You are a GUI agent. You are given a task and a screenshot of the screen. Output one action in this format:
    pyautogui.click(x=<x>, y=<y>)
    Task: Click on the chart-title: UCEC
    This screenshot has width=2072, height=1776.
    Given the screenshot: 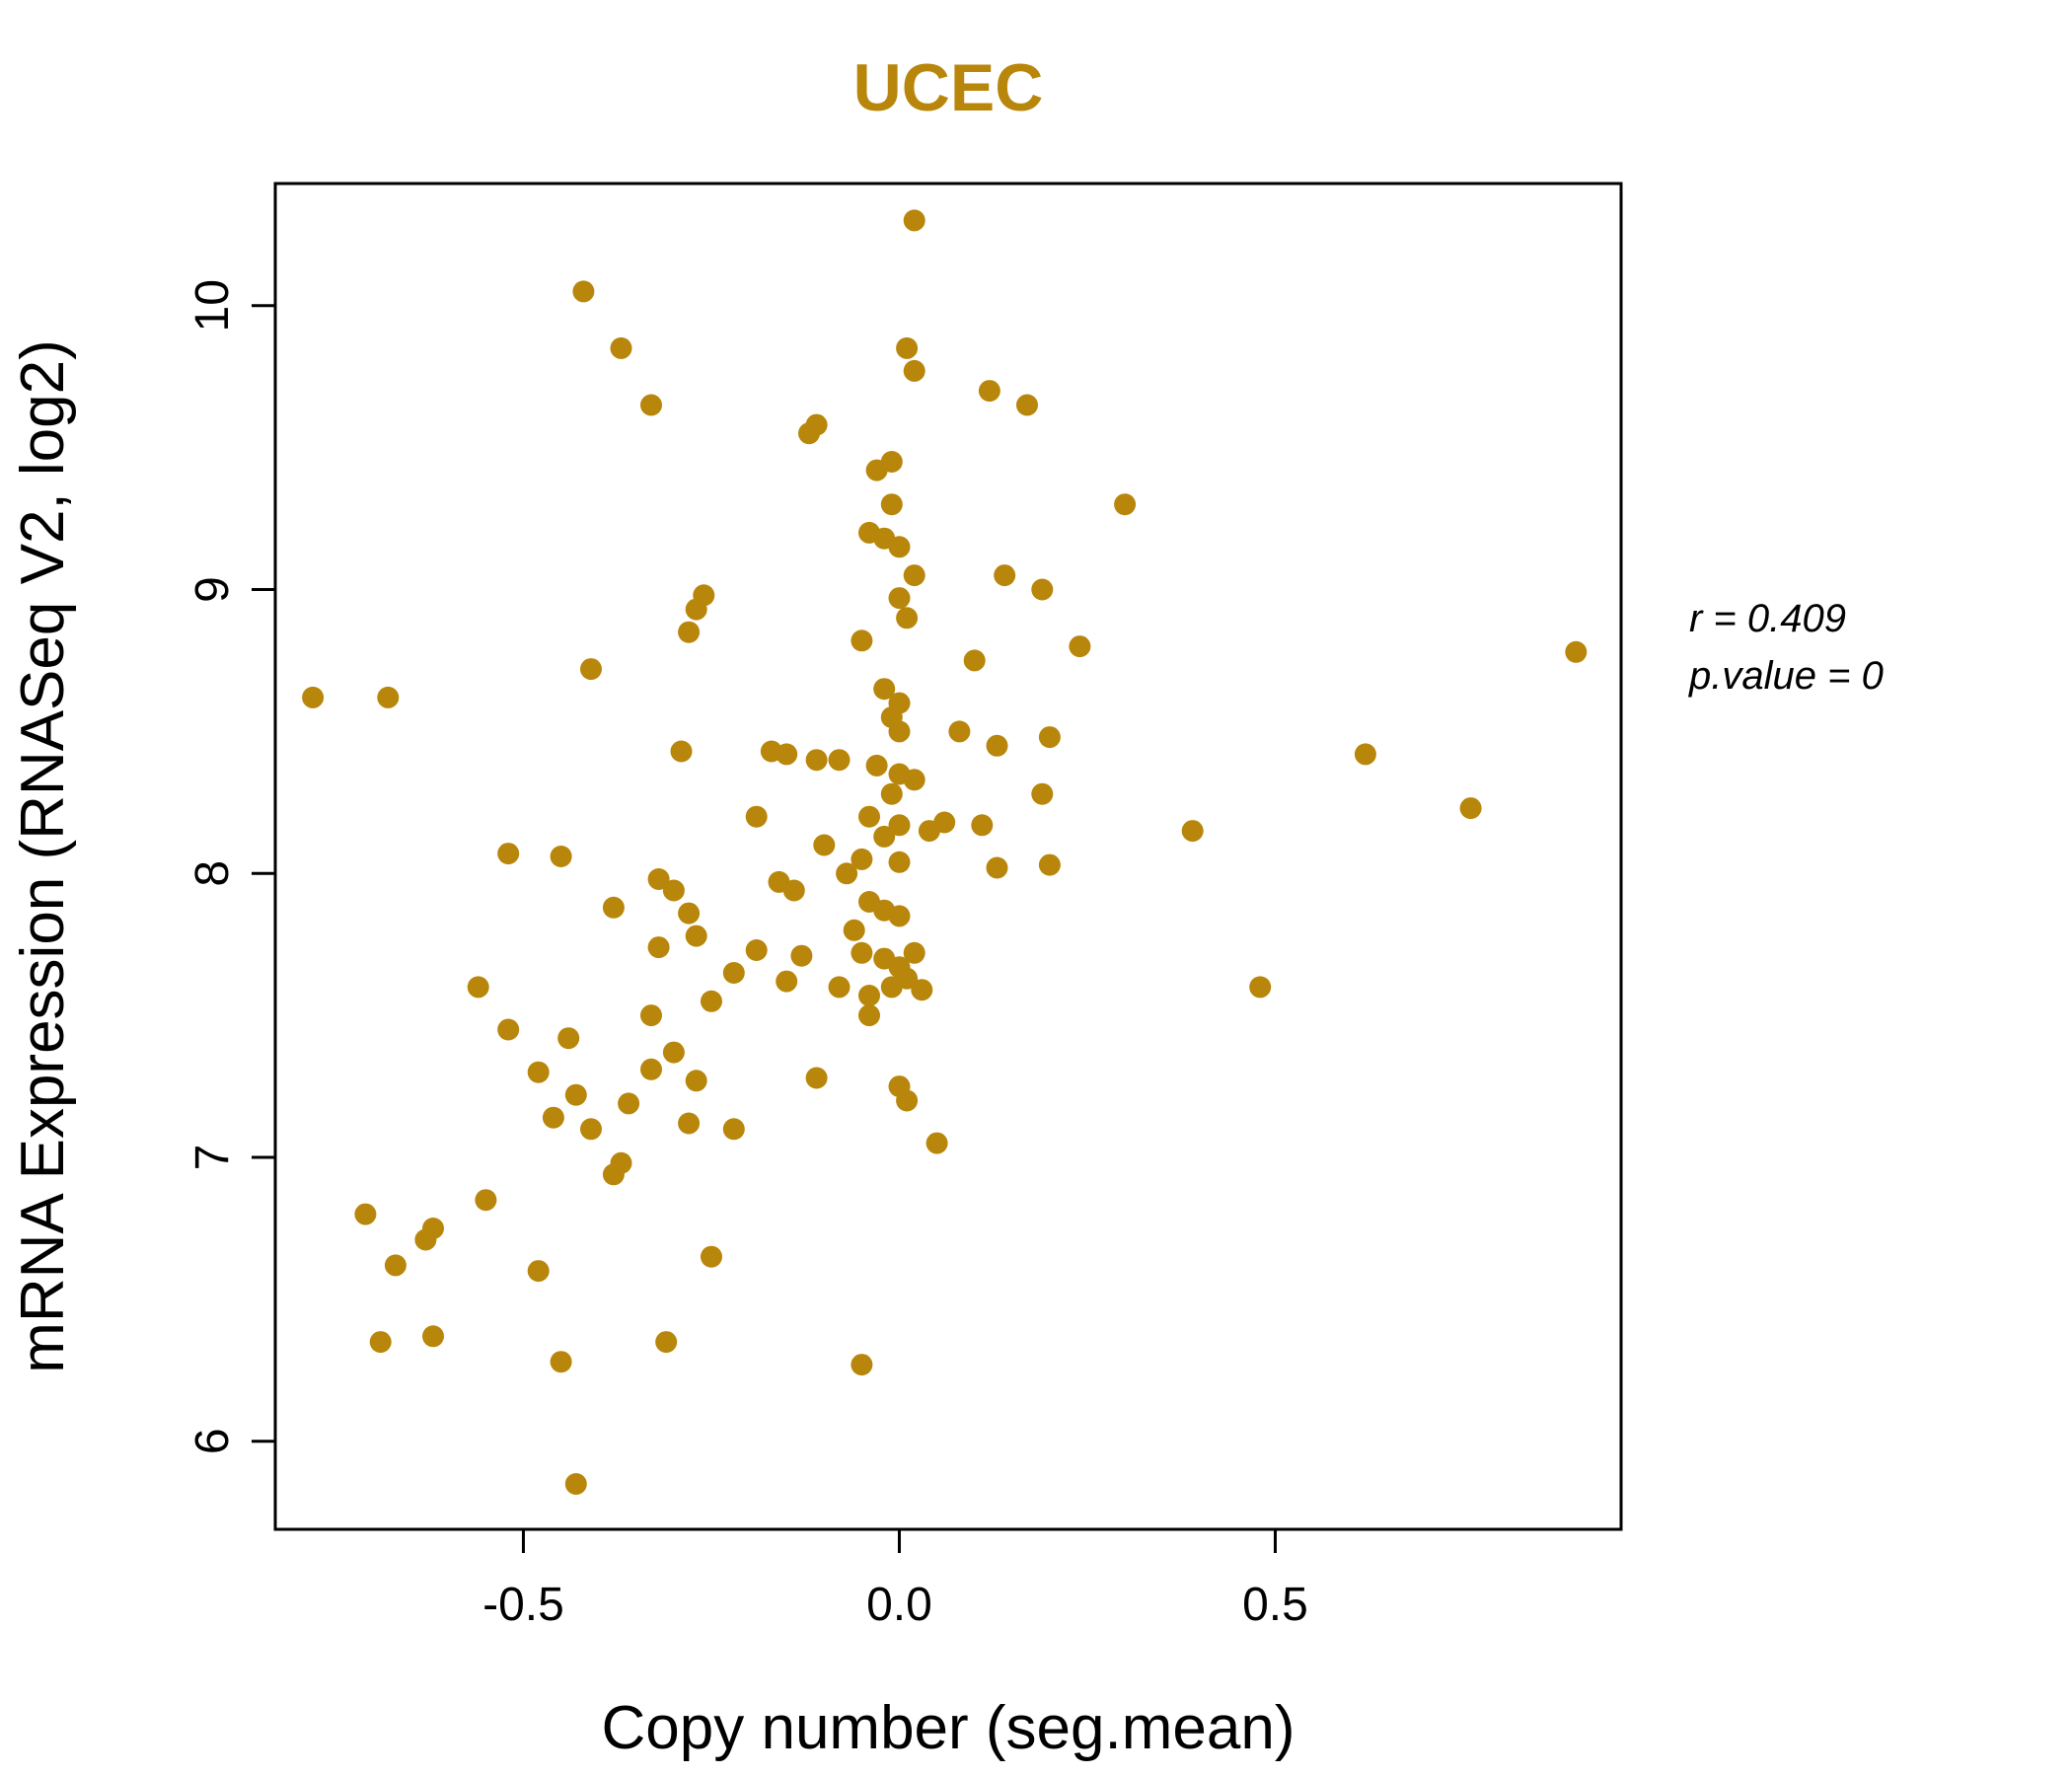 What is the action you would take?
    pyautogui.click(x=949, y=87)
    